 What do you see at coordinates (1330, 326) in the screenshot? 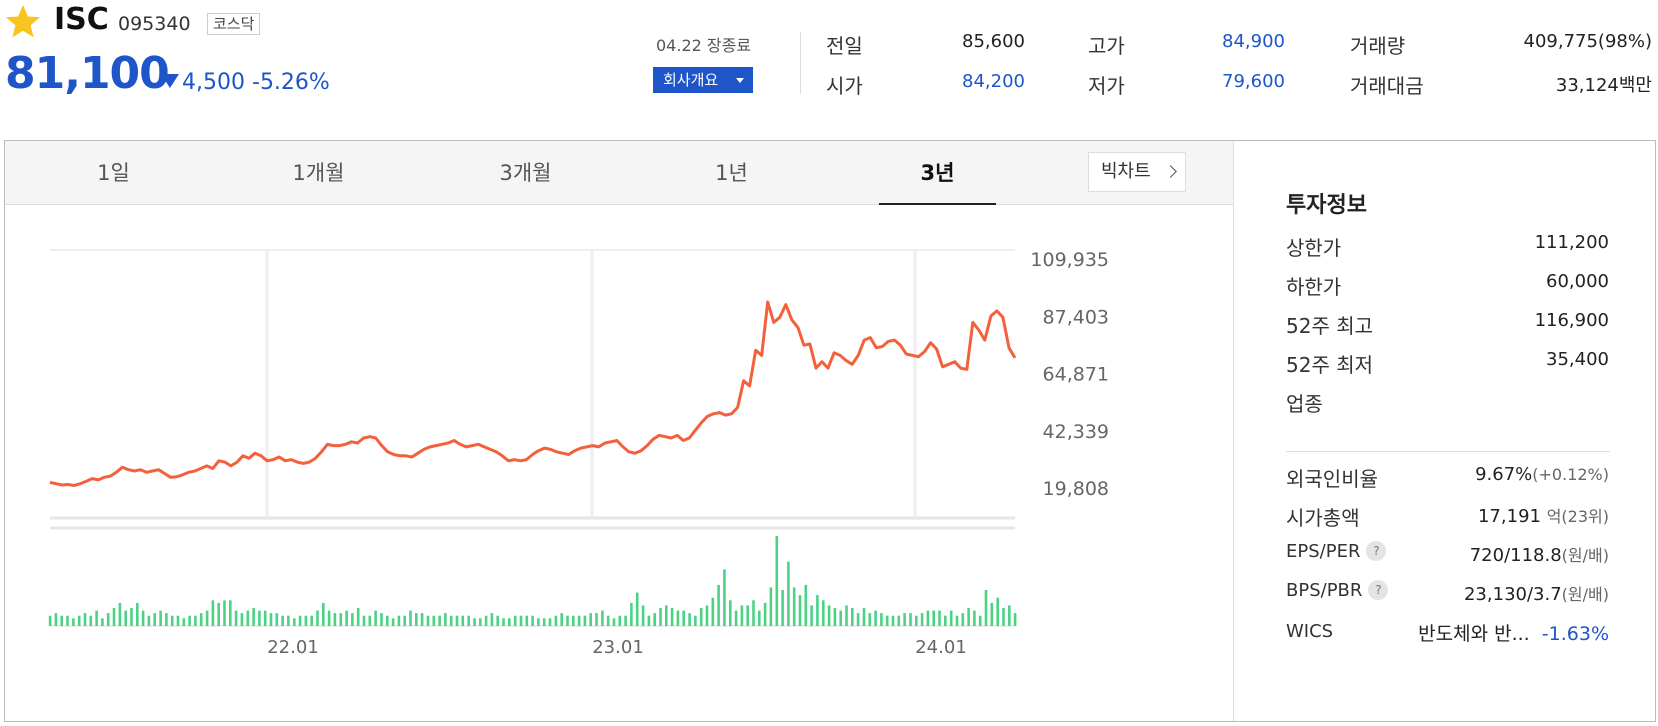
I see `week52-high-label: 52주 최고` at bounding box center [1330, 326].